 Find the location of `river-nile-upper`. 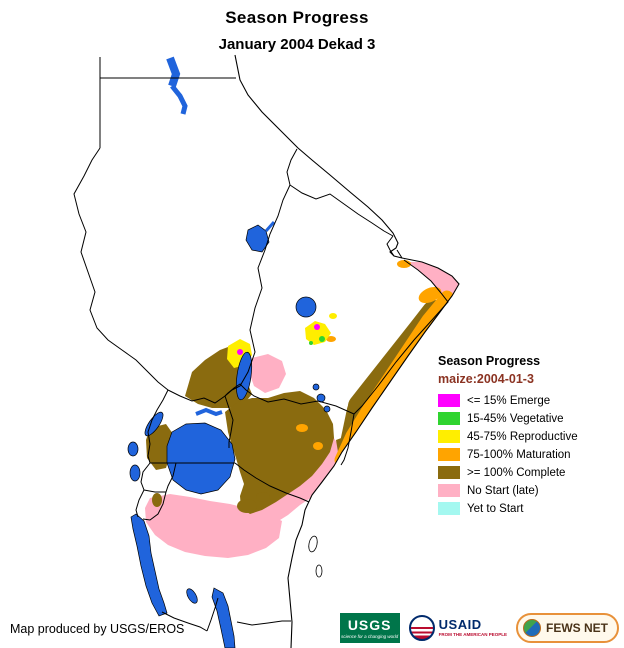

river-nile-upper is located at coordinates (173, 72).